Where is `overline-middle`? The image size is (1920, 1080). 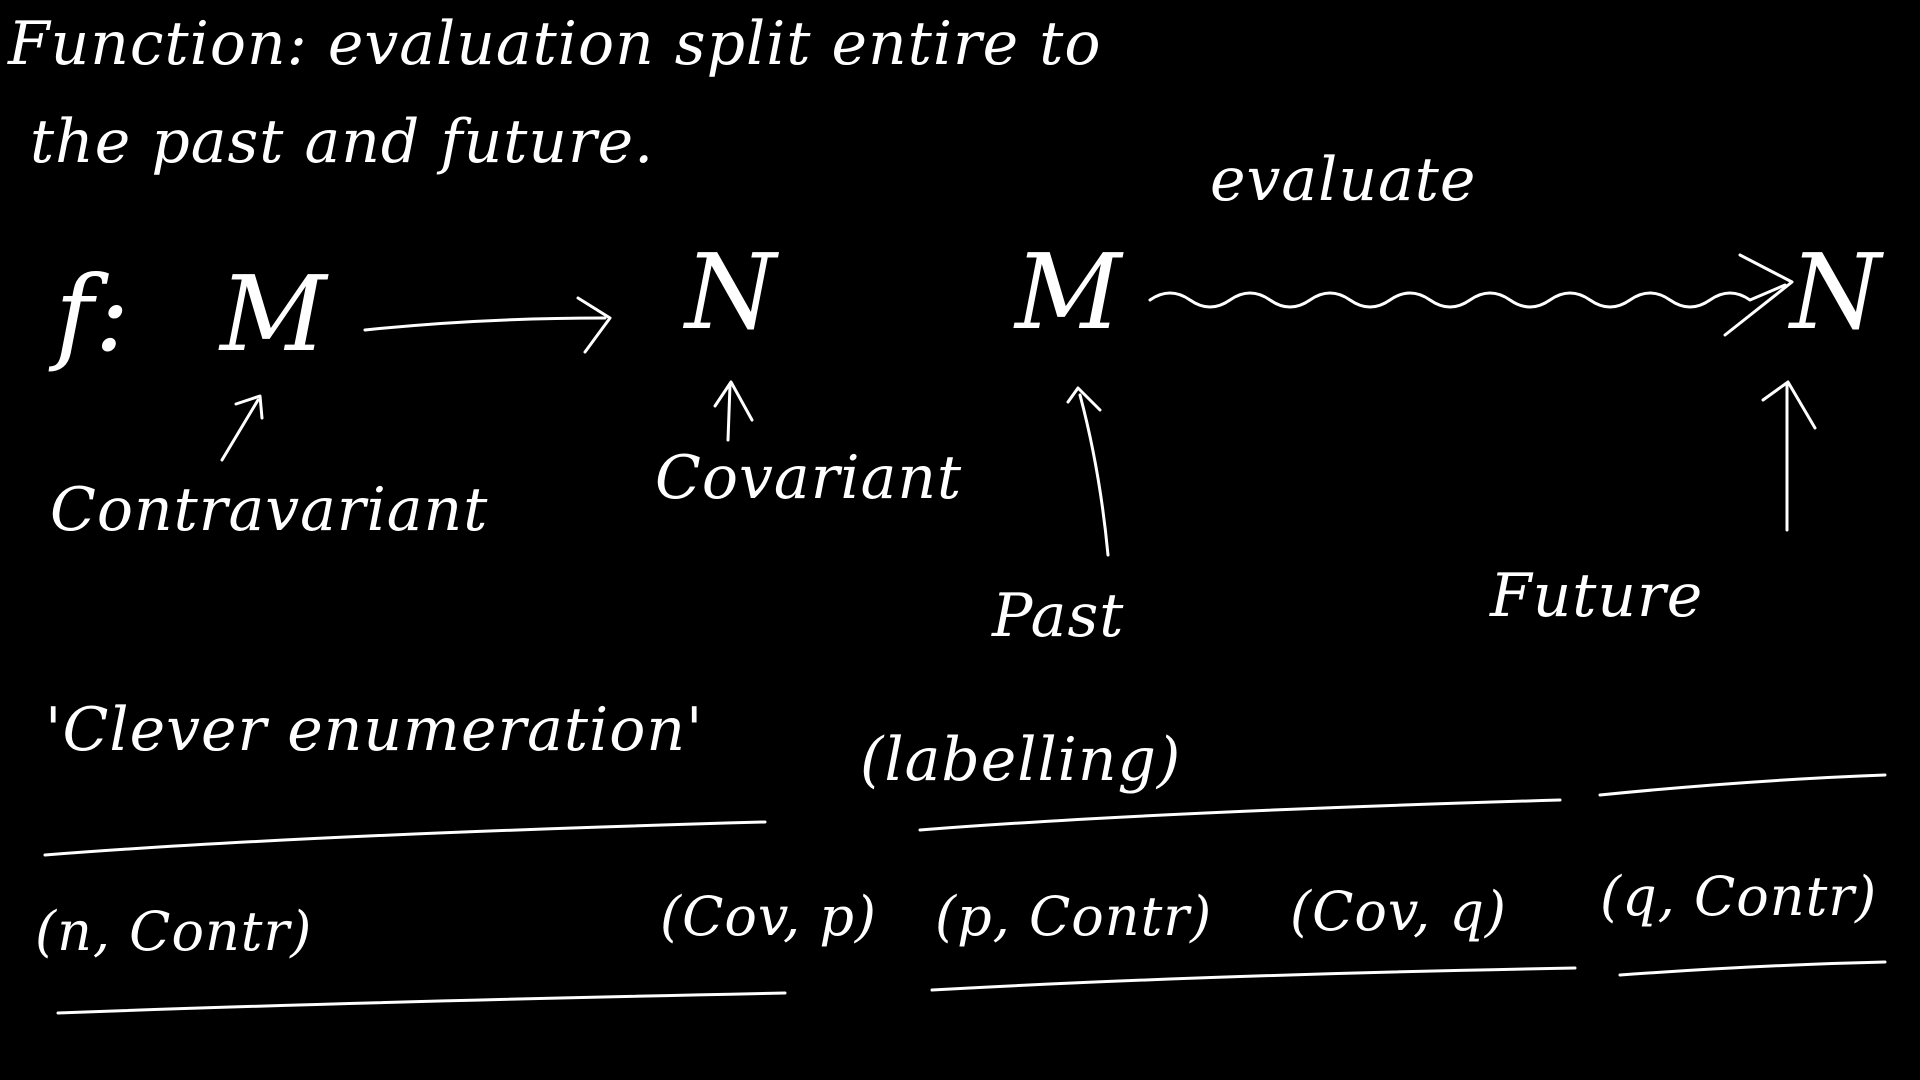 overline-middle is located at coordinates (1240, 815).